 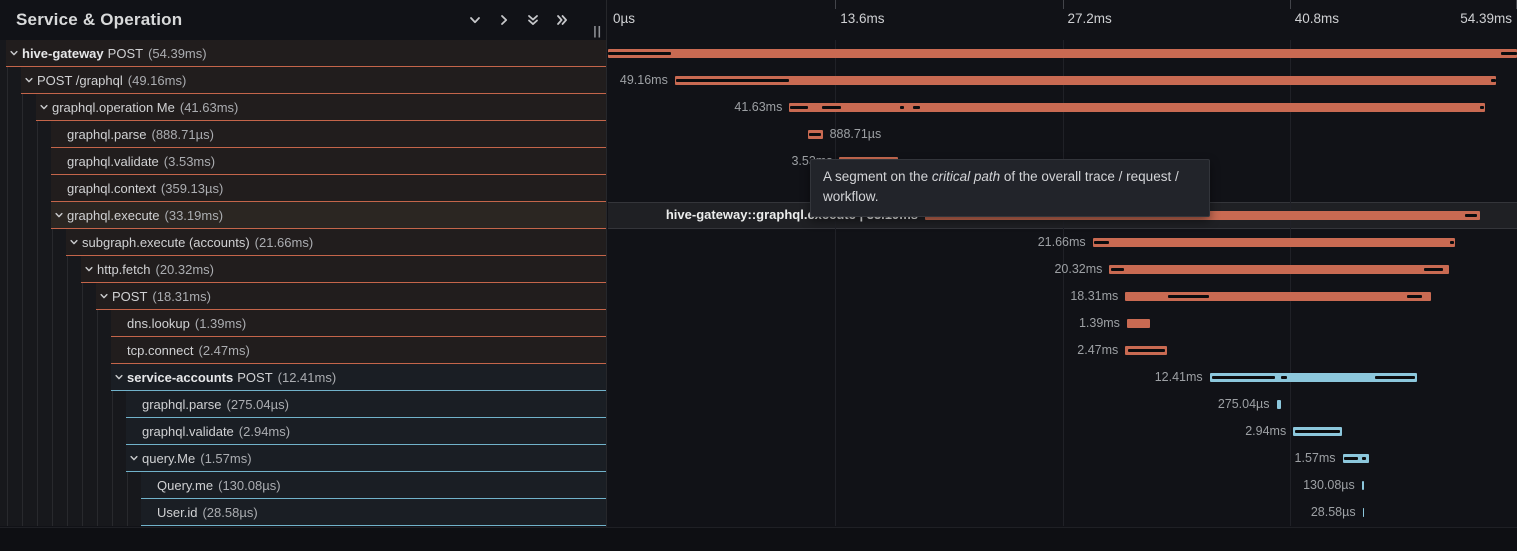 I want to click on operation-name: POST, so click(x=255, y=377).